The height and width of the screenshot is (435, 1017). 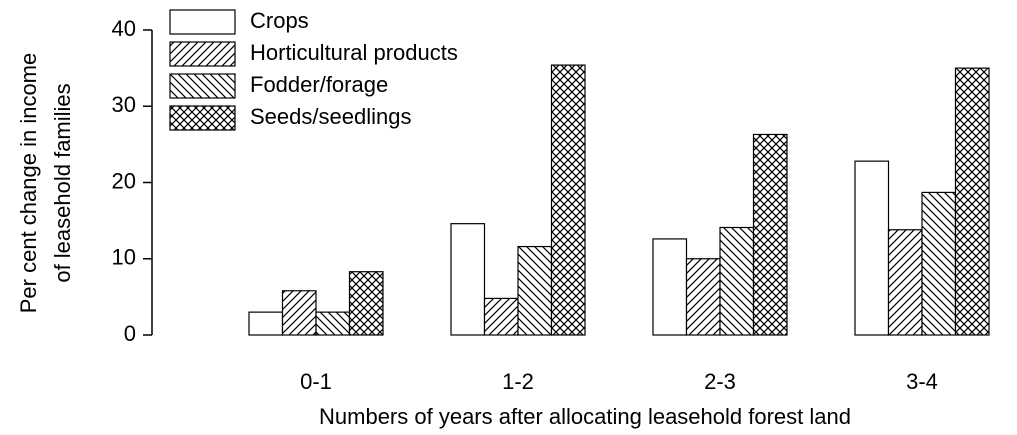 I want to click on y-tick-label: 40, so click(x=124, y=28).